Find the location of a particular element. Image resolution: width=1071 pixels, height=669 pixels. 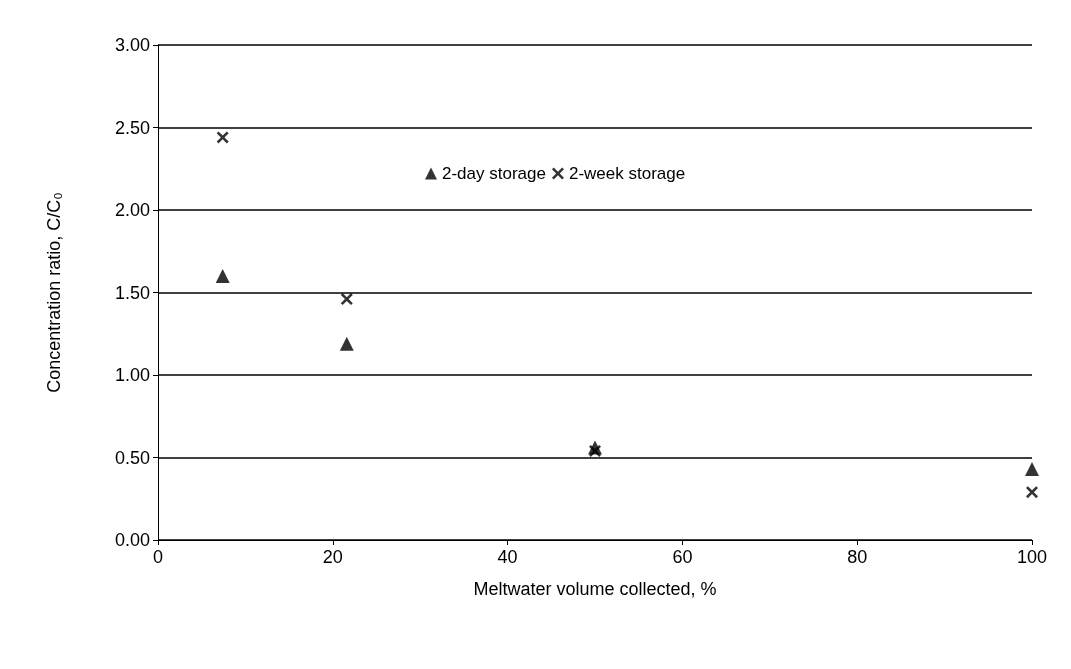

y-axis-title: Concentration ratio, C/C₀ is located at coordinates (54, 292).